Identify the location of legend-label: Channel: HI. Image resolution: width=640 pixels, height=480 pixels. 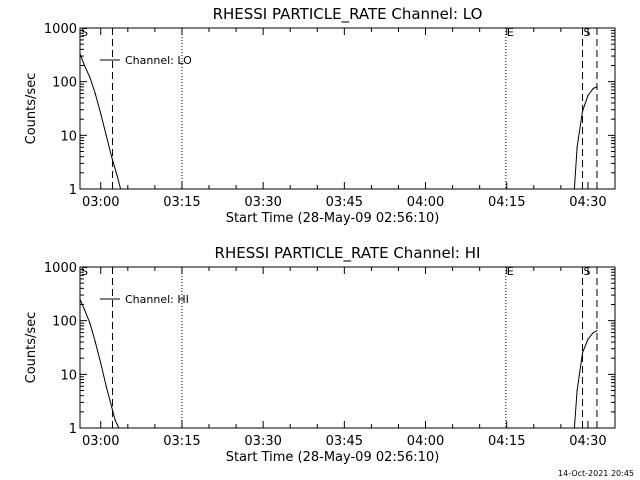
(157, 299).